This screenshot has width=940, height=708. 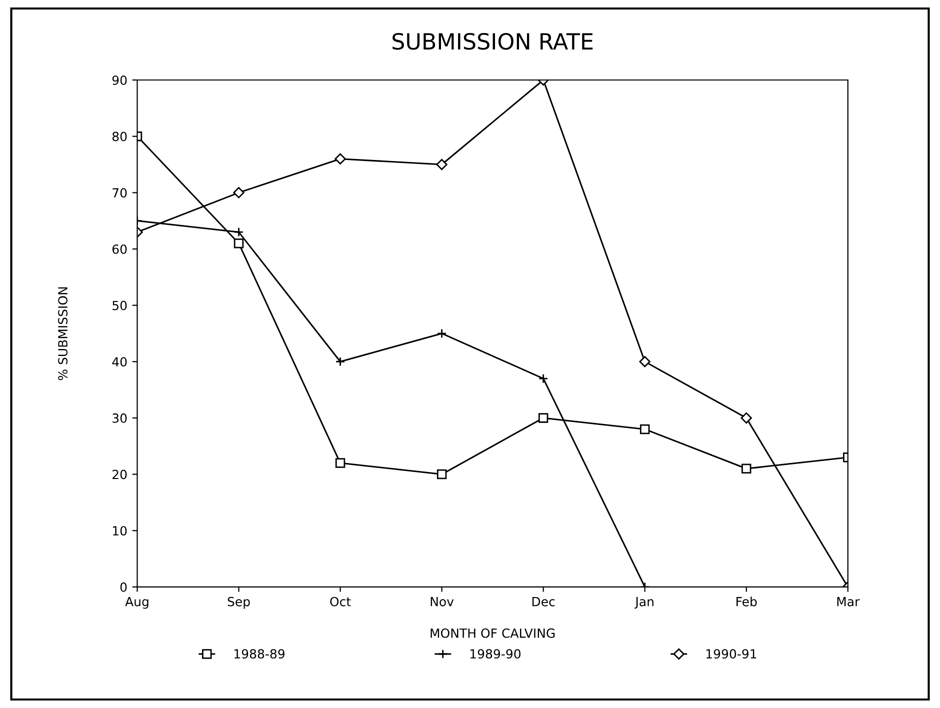 What do you see at coordinates (442, 601) in the screenshot?
I see `x-tick-label: Nov` at bounding box center [442, 601].